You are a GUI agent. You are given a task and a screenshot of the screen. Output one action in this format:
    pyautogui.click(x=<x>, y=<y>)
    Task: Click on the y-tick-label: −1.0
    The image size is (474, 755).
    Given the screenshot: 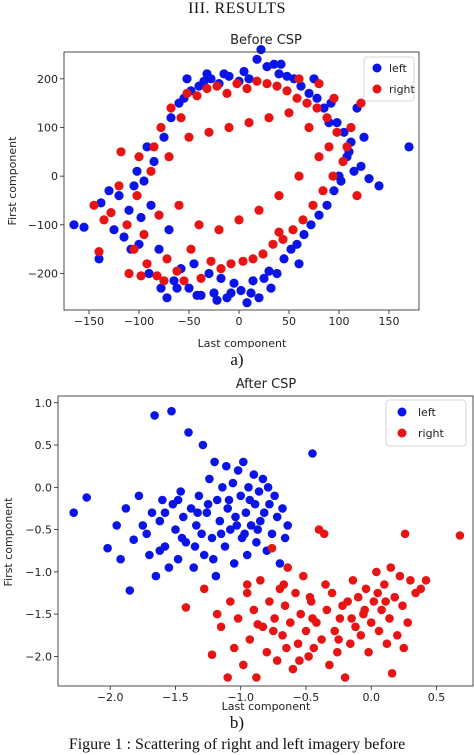 What is the action you would take?
    pyautogui.click(x=38, y=572)
    